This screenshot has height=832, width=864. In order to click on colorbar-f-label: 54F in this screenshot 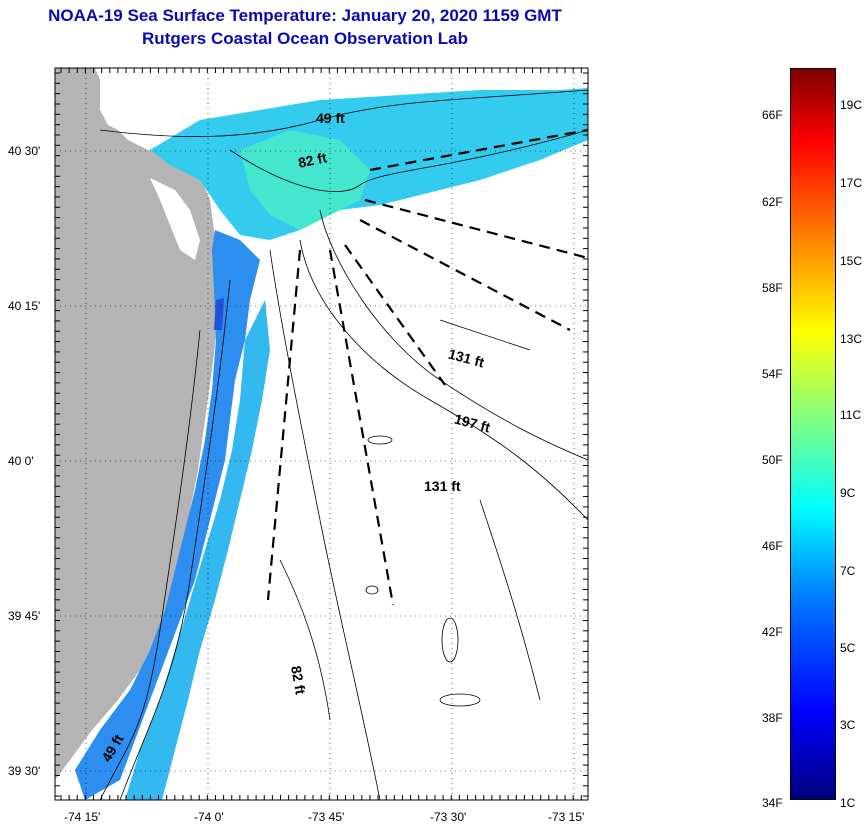, I will do `click(772, 374)`.